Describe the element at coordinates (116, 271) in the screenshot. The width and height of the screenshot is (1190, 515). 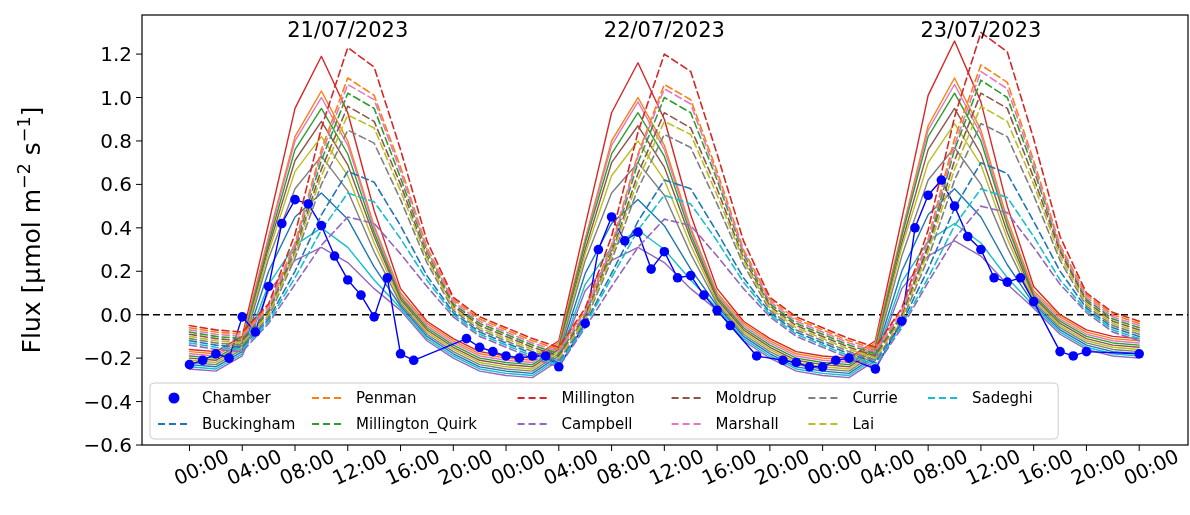
I see `y-tick-label: 0.2` at that location.